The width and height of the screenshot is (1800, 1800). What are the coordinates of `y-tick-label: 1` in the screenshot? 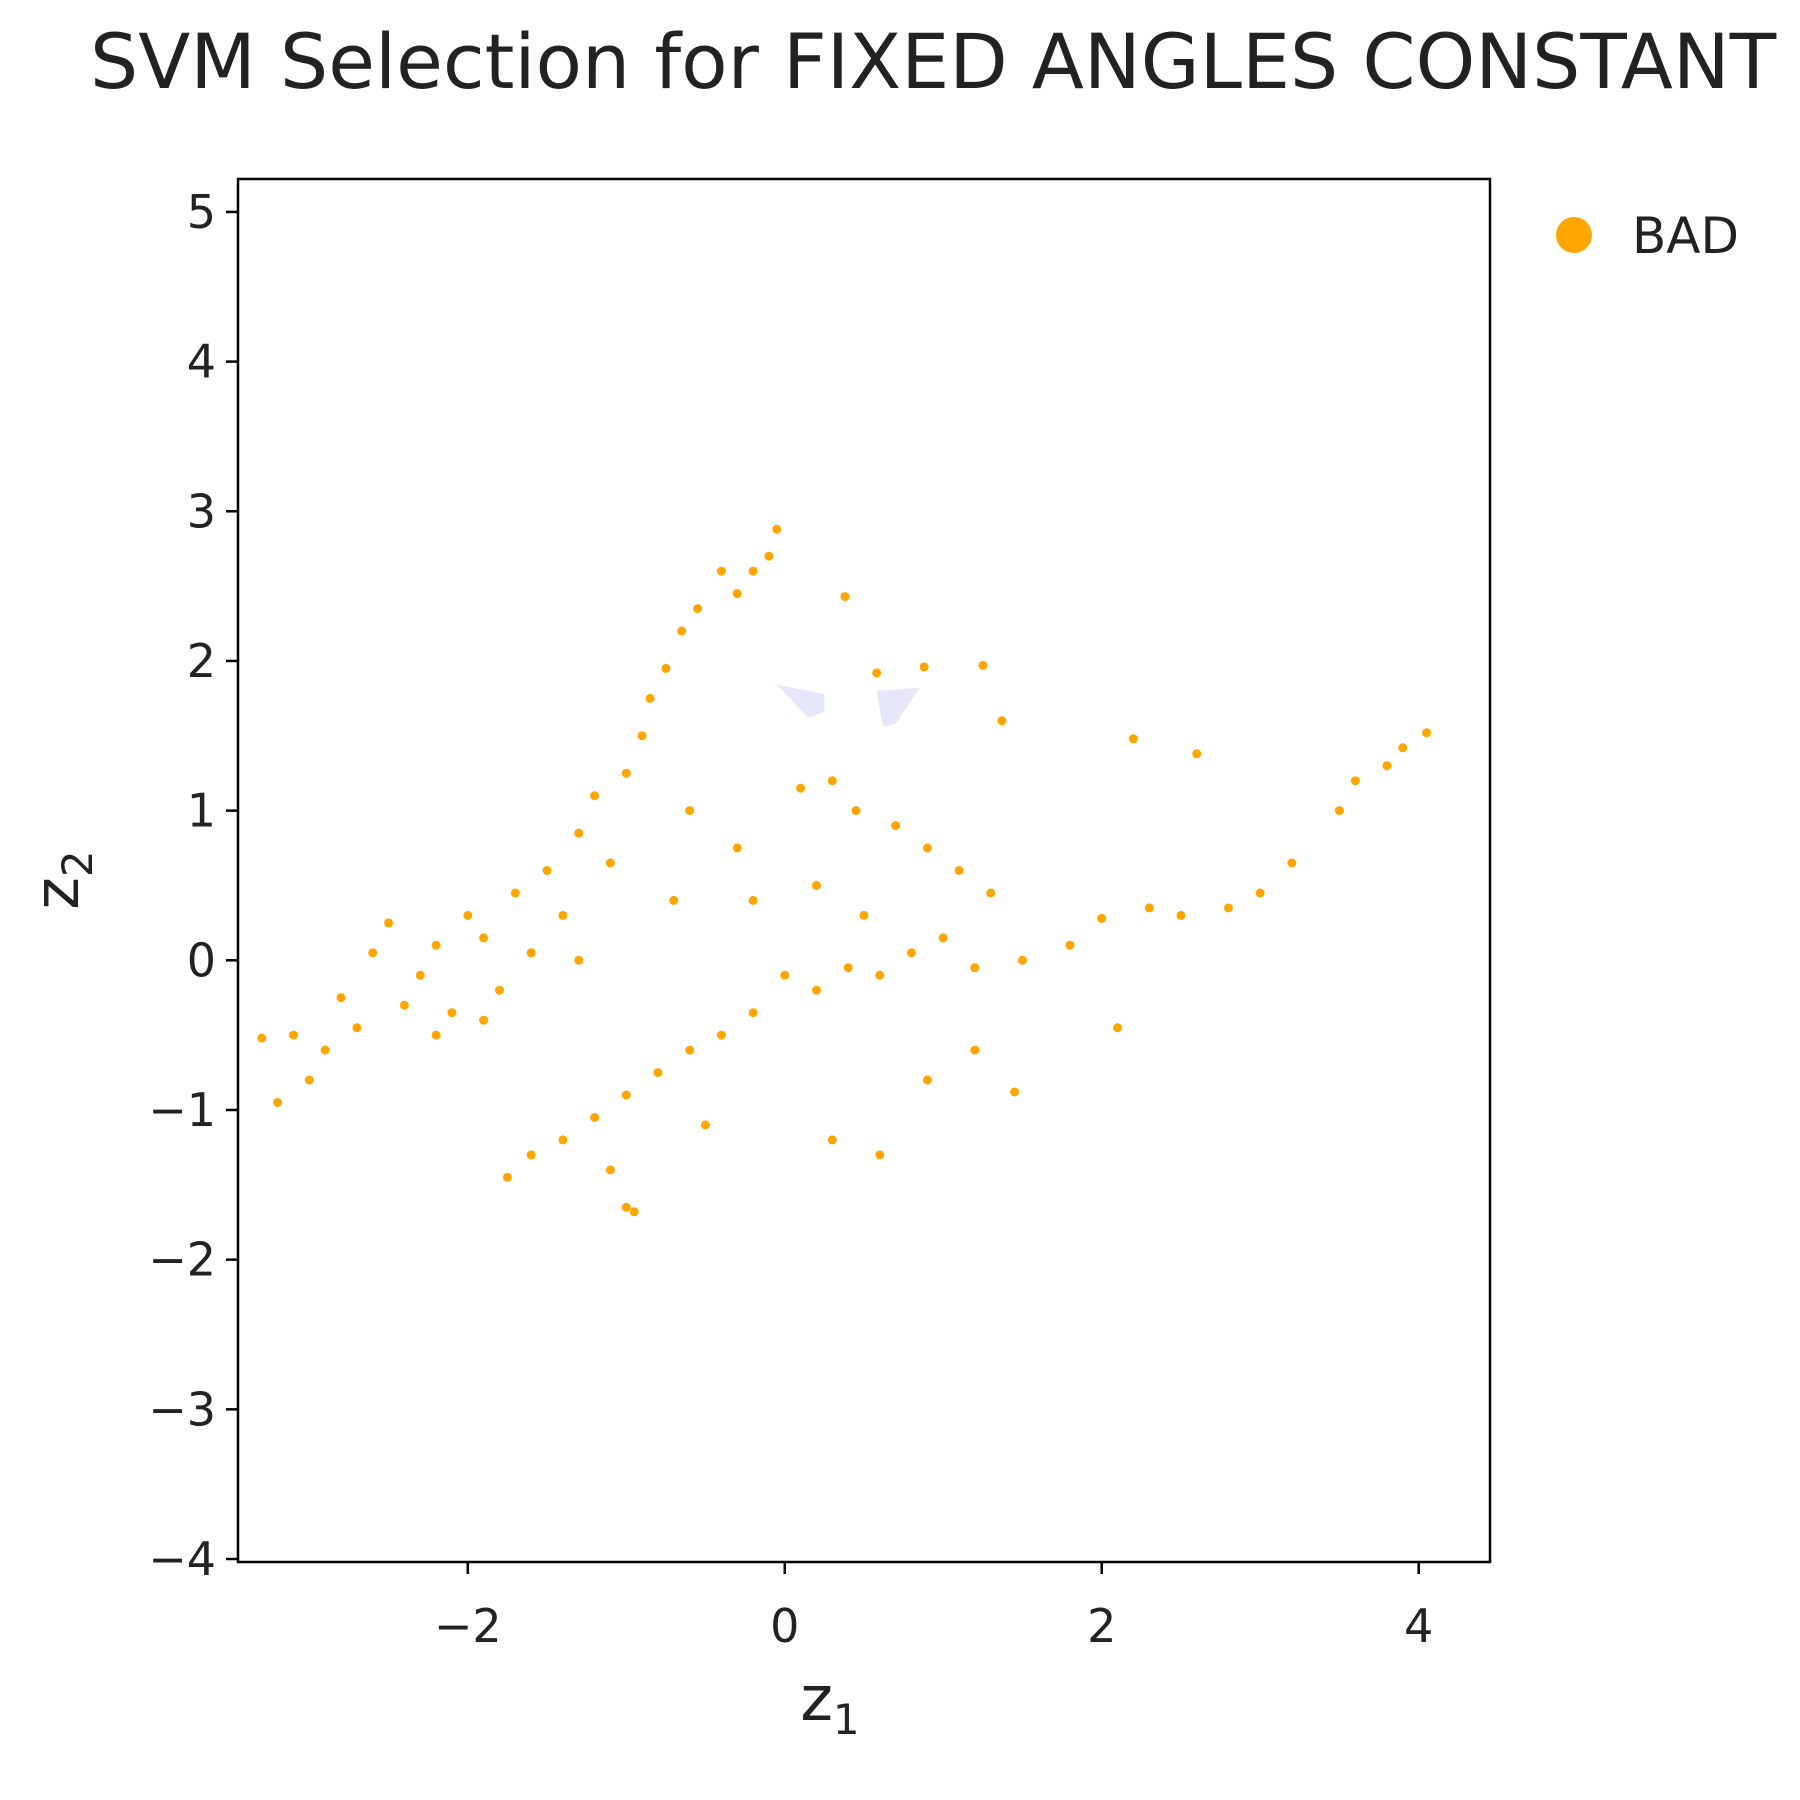 It's located at (201, 811).